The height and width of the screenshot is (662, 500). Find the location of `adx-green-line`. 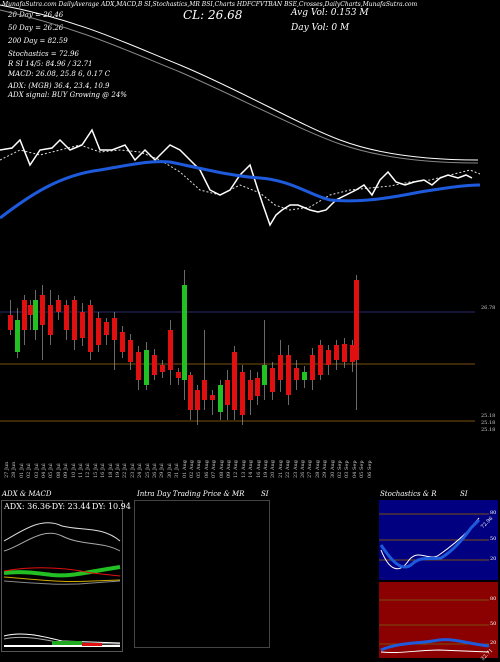

adx-green-line is located at coordinates (62, 571).